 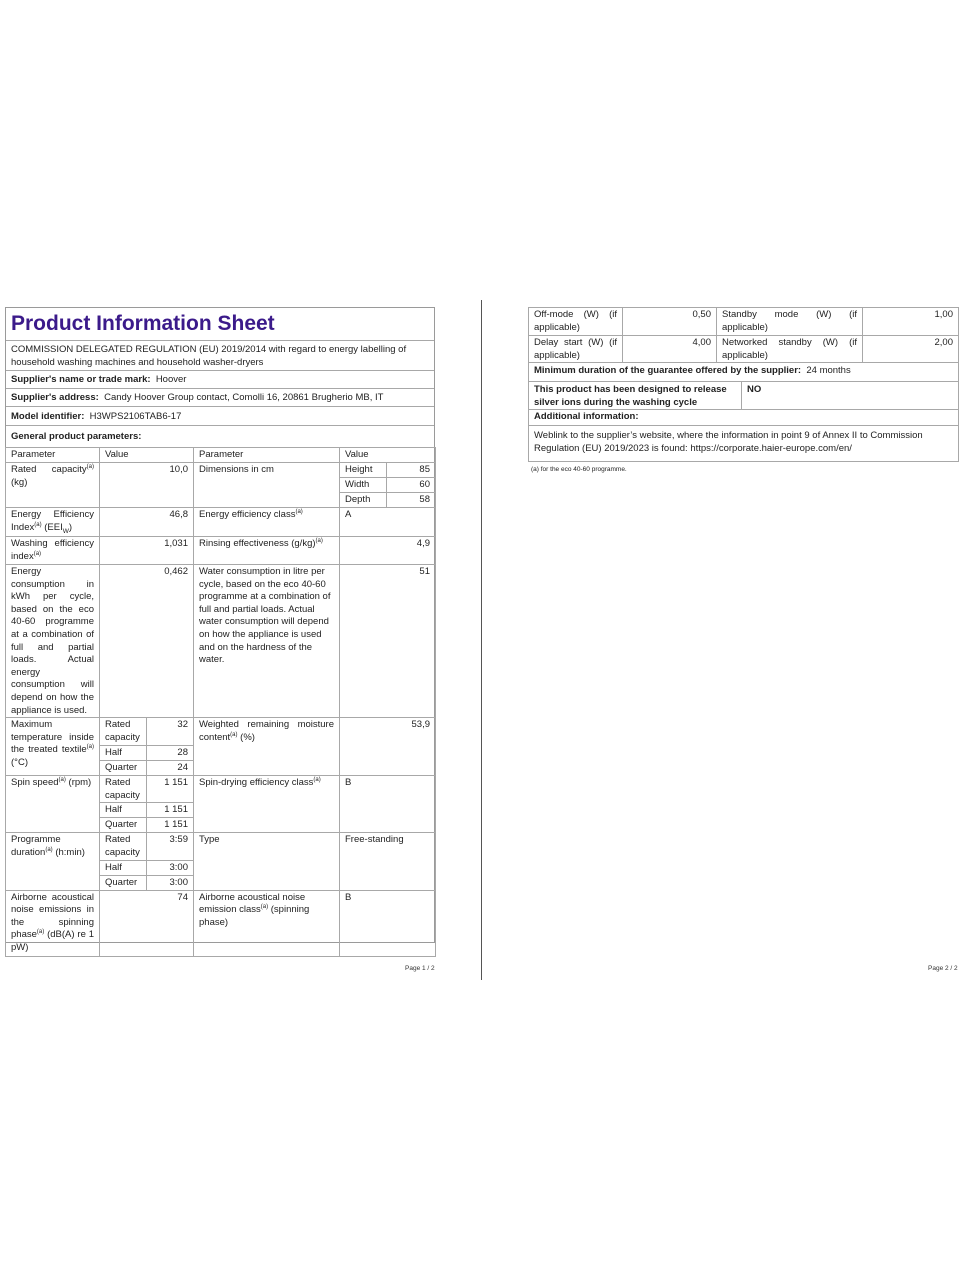 What do you see at coordinates (575, 321) in the screenshot?
I see `off-mode-label: Off-mode (W) (if applicable)` at bounding box center [575, 321].